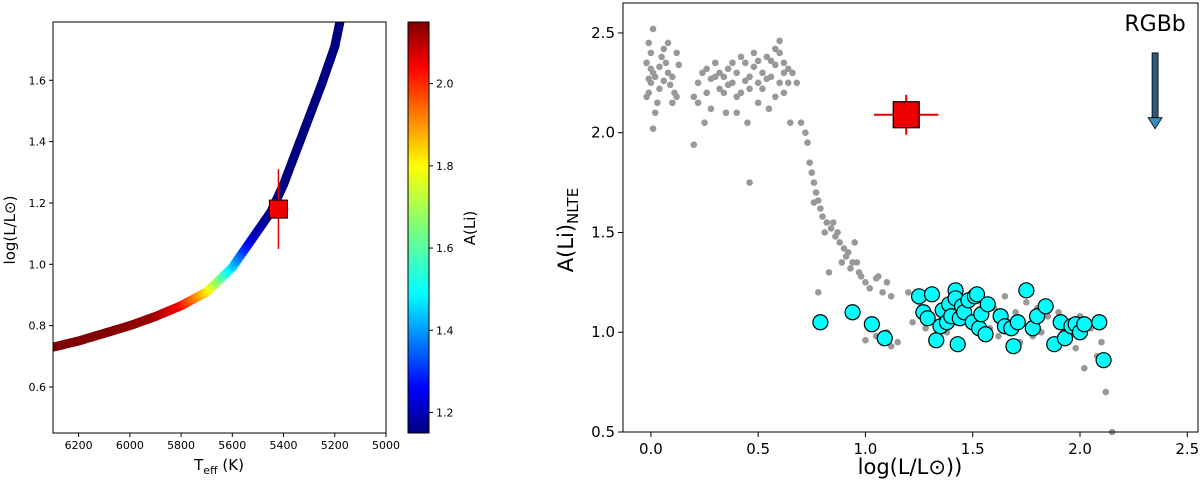 The height and width of the screenshot is (490, 1200). What do you see at coordinates (218, 466) in the screenshot?
I see `left-x-axis-label: Teff (K)` at bounding box center [218, 466].